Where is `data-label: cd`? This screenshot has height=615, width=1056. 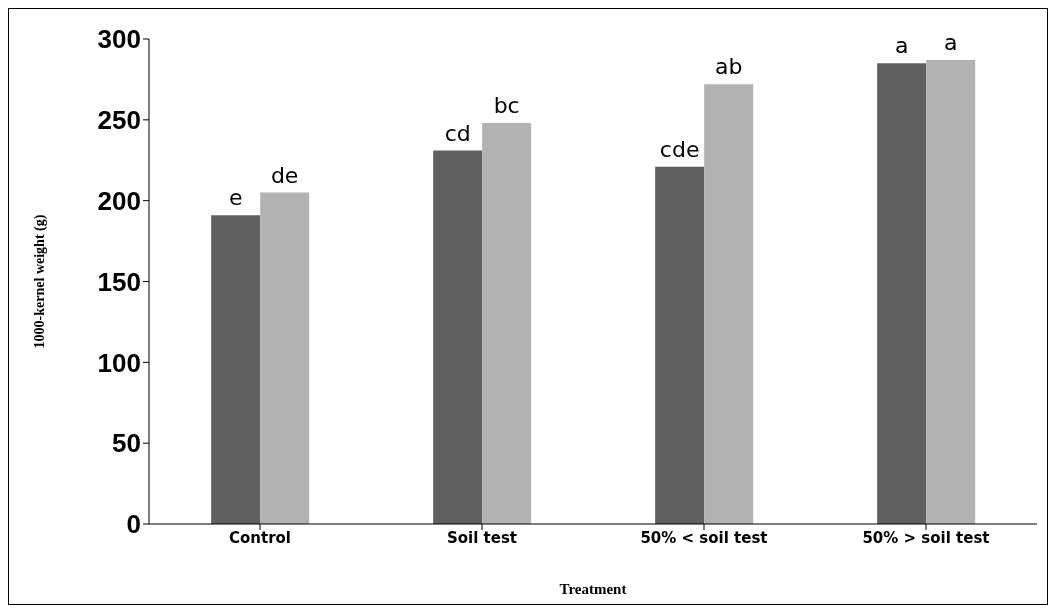 data-label: cd is located at coordinates (457, 133).